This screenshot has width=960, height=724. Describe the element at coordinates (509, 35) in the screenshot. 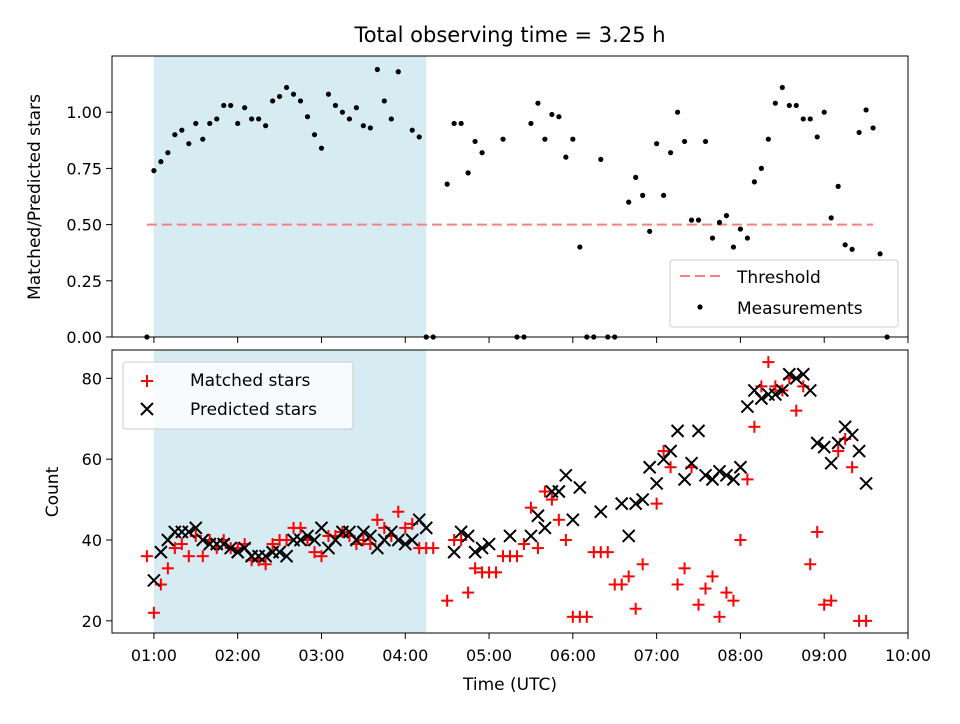

I see `top-title: Total observing time = 3.25 h` at that location.